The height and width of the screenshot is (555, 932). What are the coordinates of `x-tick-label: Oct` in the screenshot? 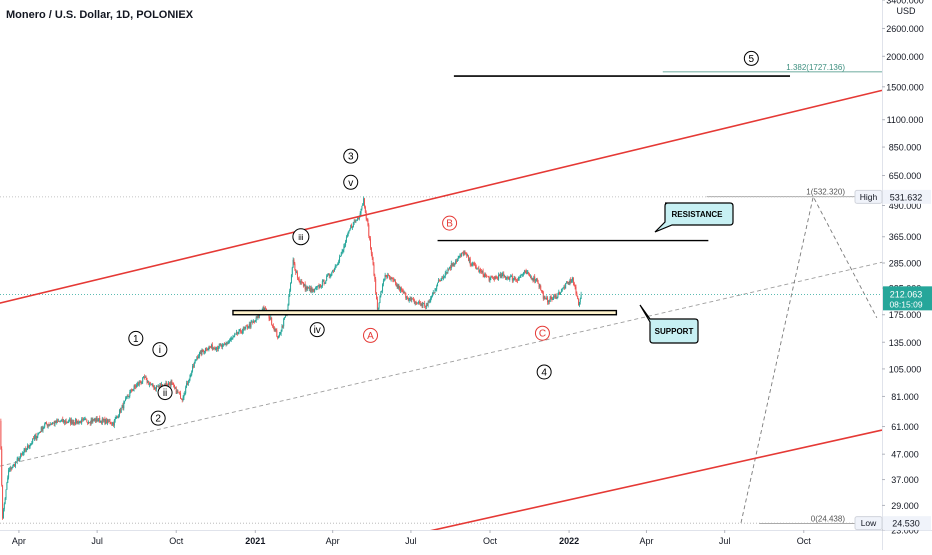 It's located at (490, 541).